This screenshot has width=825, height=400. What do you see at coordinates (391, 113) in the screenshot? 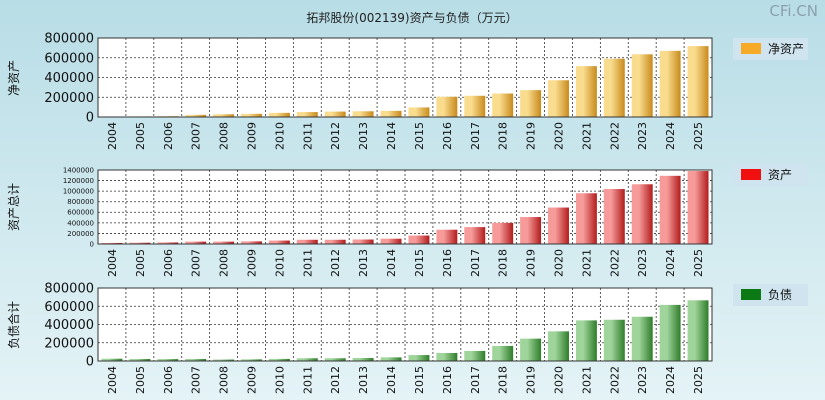
I see `bar-net-assets-2014` at bounding box center [391, 113].